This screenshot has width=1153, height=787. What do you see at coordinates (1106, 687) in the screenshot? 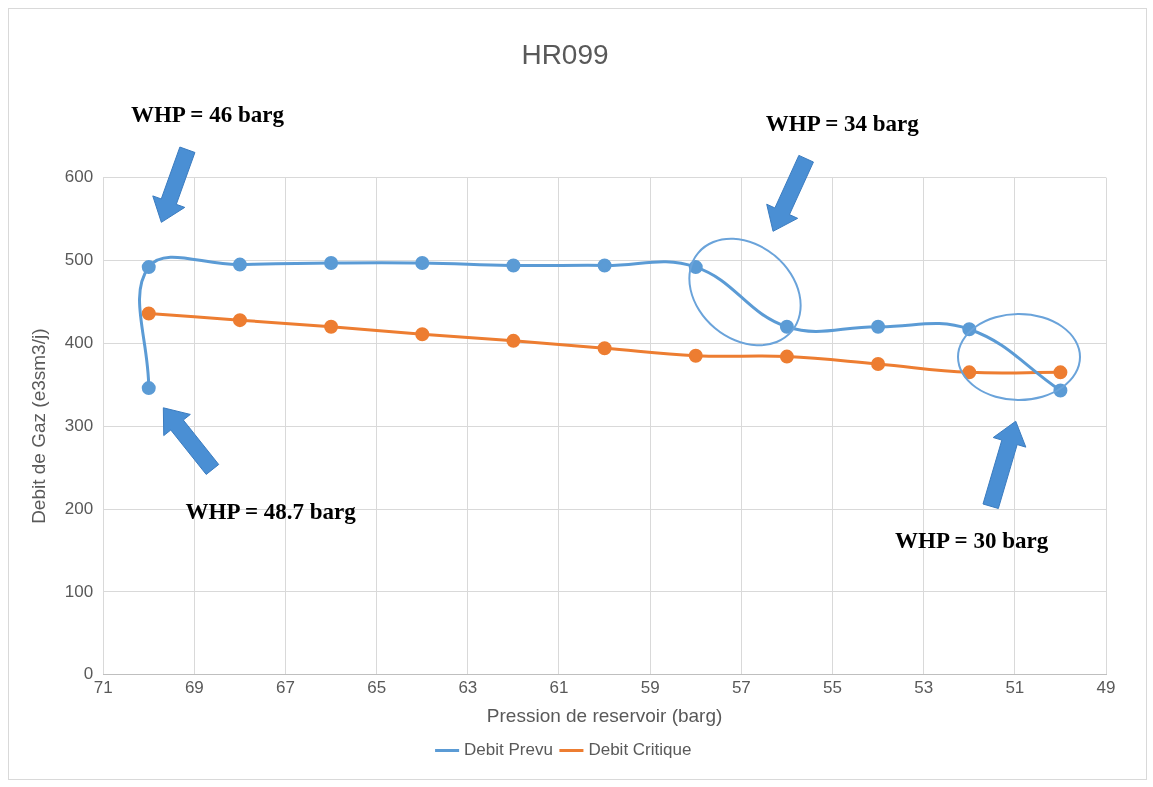
I see `x-tick-label: 49` at bounding box center [1106, 687].